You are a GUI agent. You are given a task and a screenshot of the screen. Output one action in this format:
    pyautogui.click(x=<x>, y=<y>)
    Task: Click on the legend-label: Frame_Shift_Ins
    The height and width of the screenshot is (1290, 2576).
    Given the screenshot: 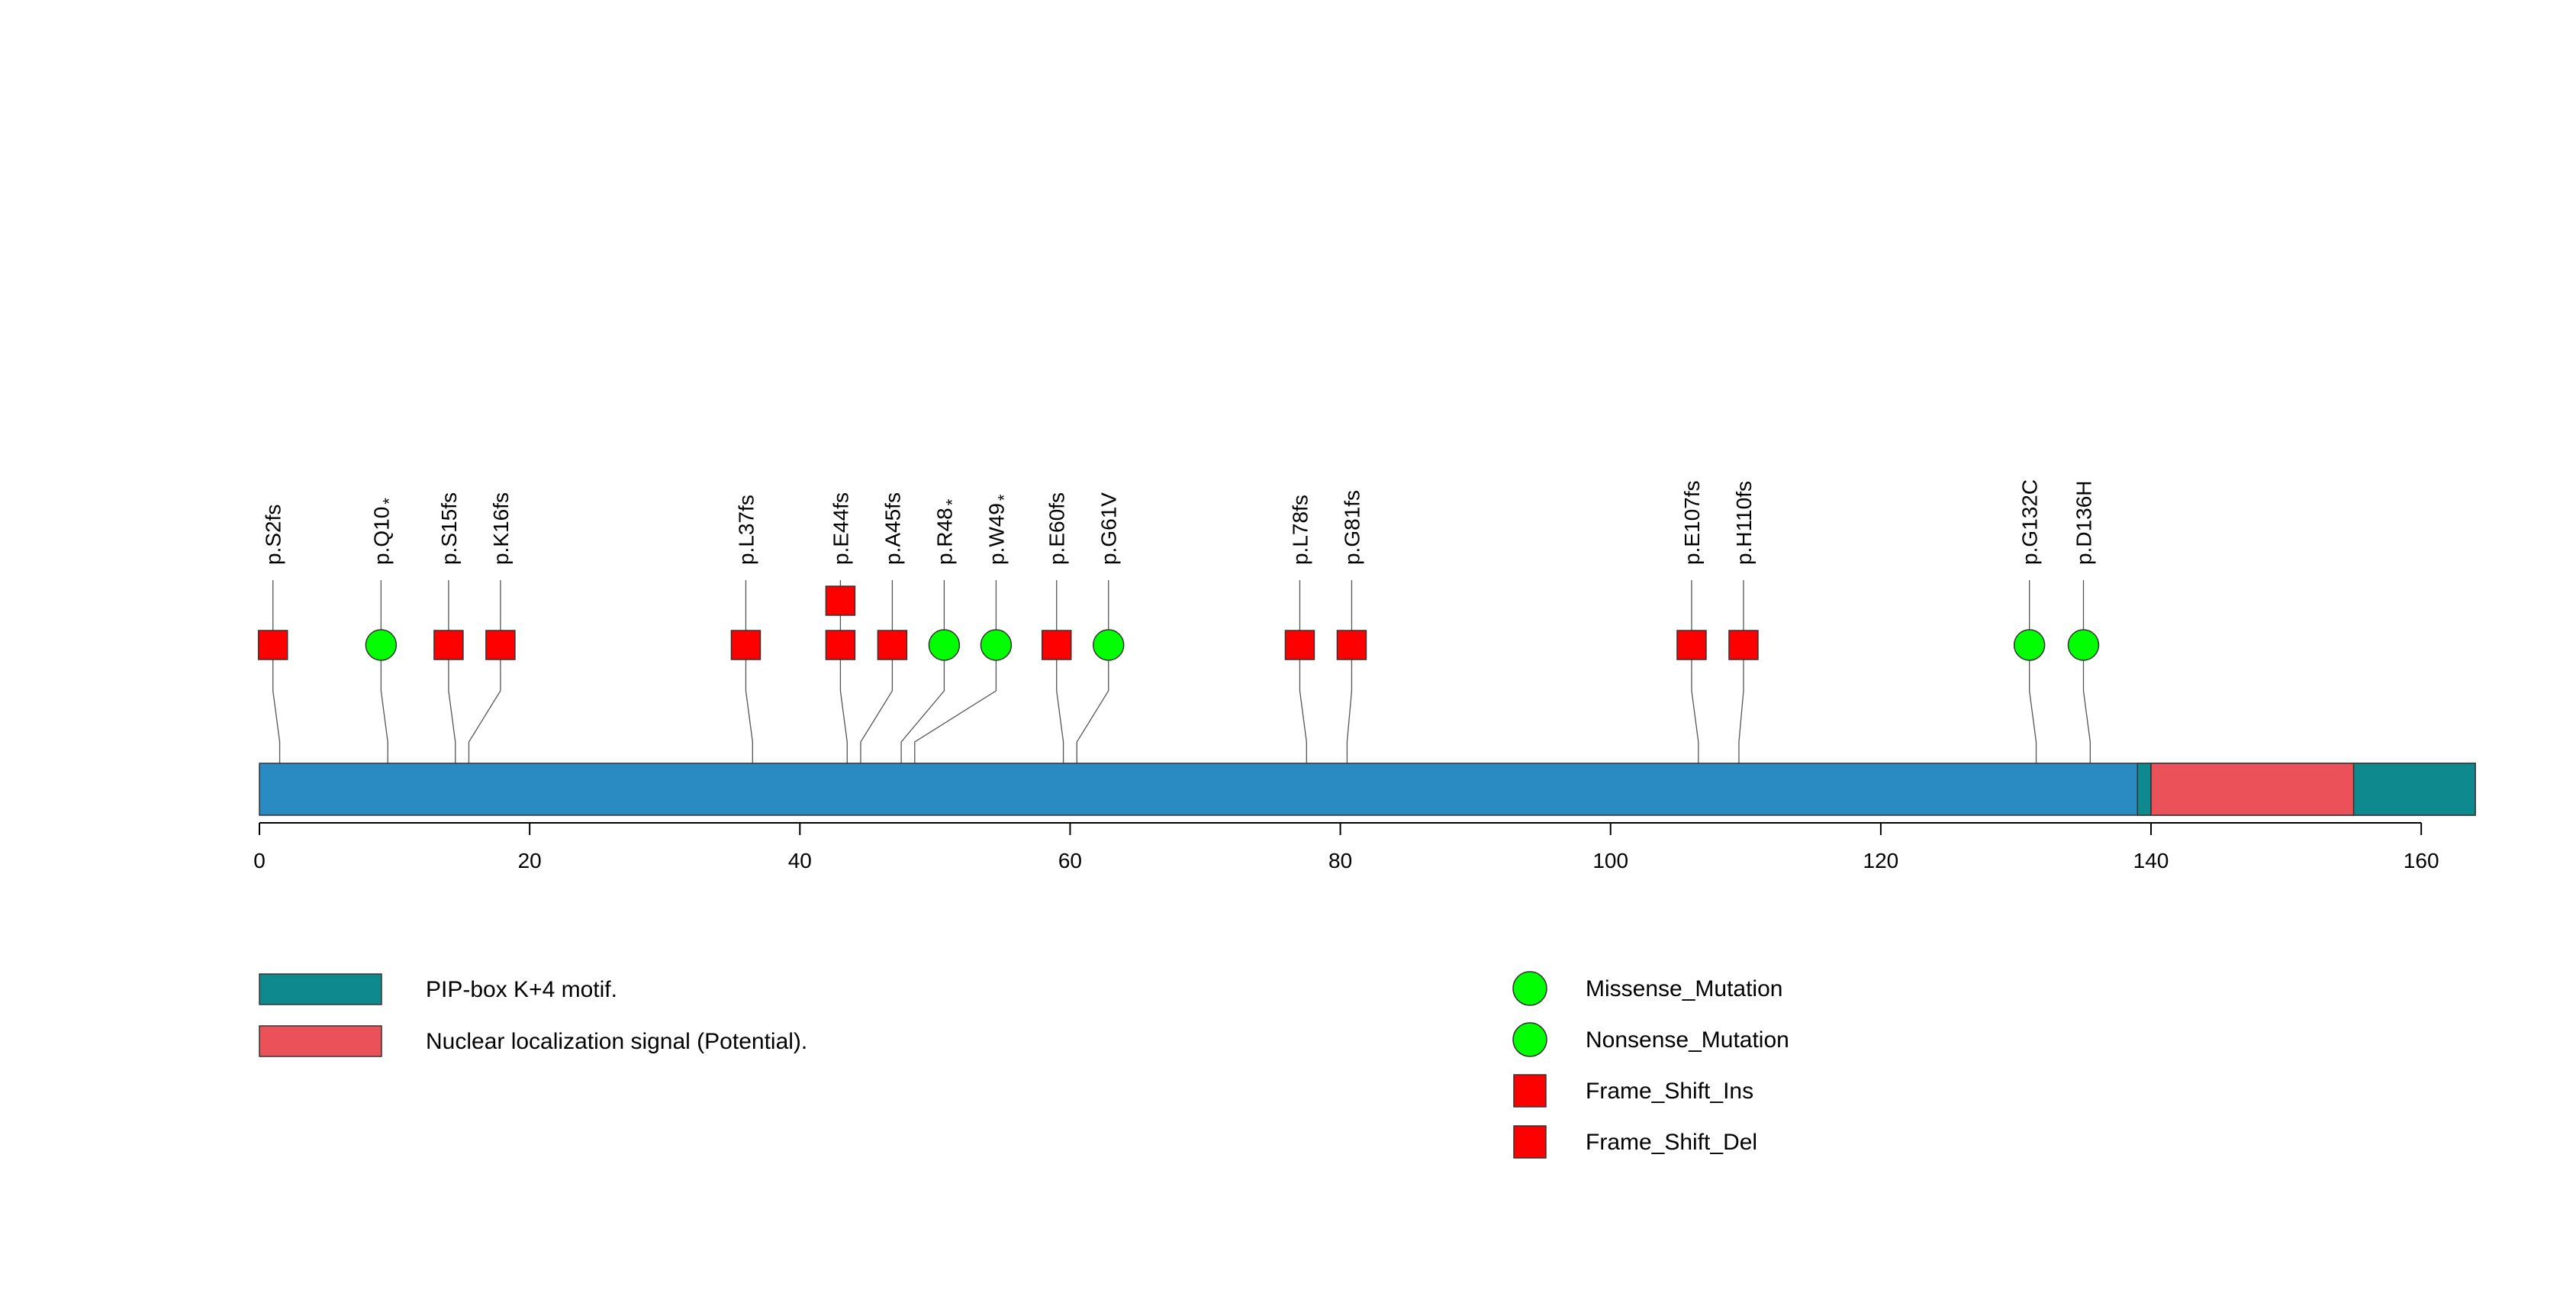 What is the action you would take?
    pyautogui.click(x=1669, y=1091)
    